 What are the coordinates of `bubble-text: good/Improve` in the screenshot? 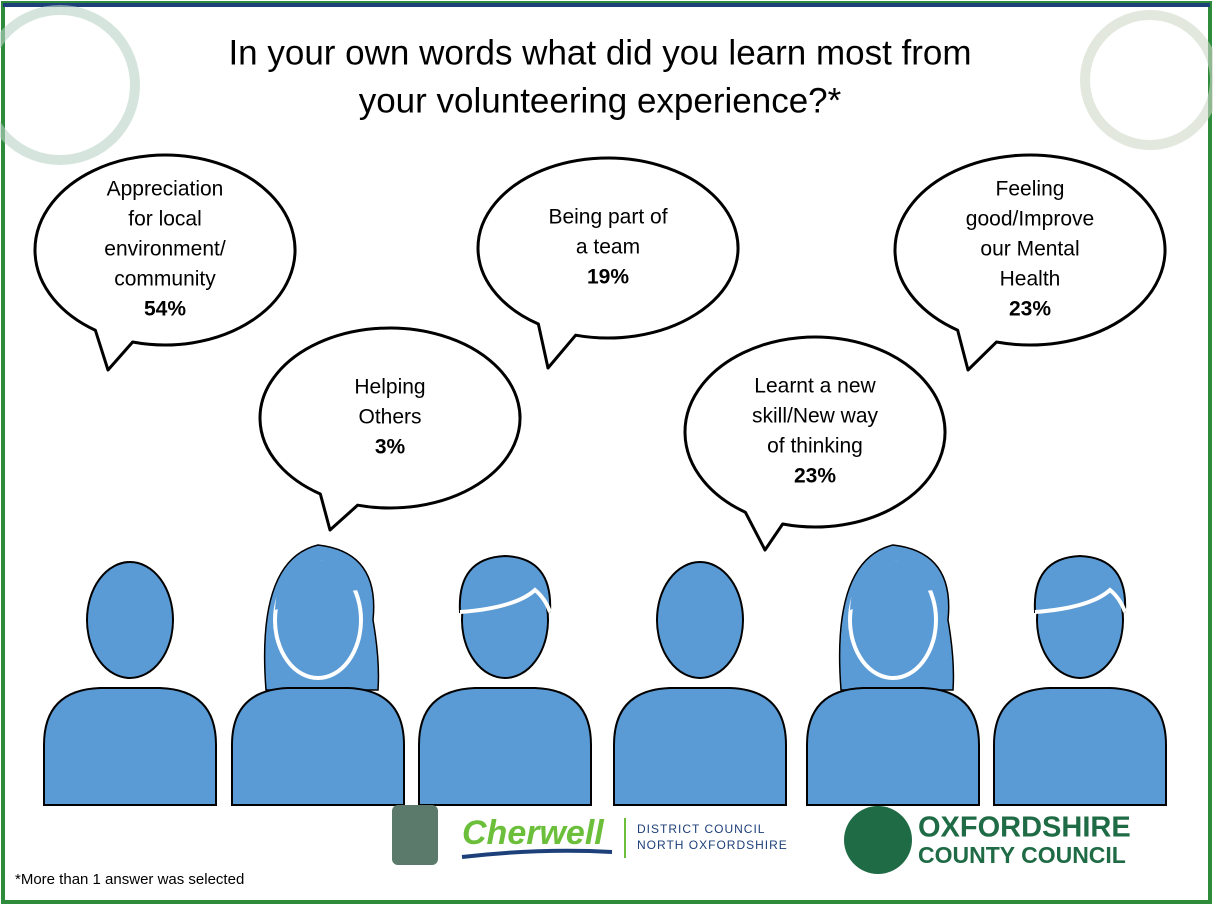 It's located at (1030, 219).